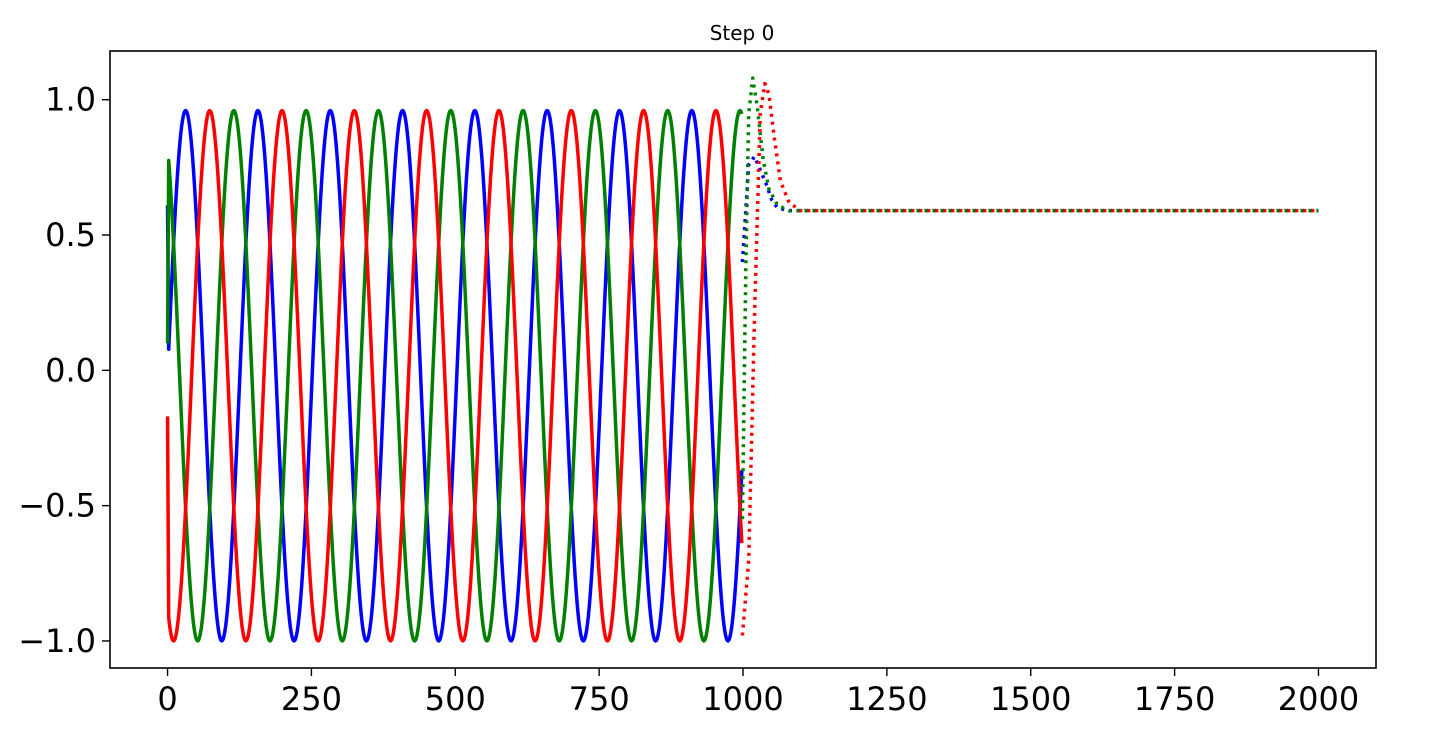  I want to click on y-tick-label: −1.0, so click(57, 641).